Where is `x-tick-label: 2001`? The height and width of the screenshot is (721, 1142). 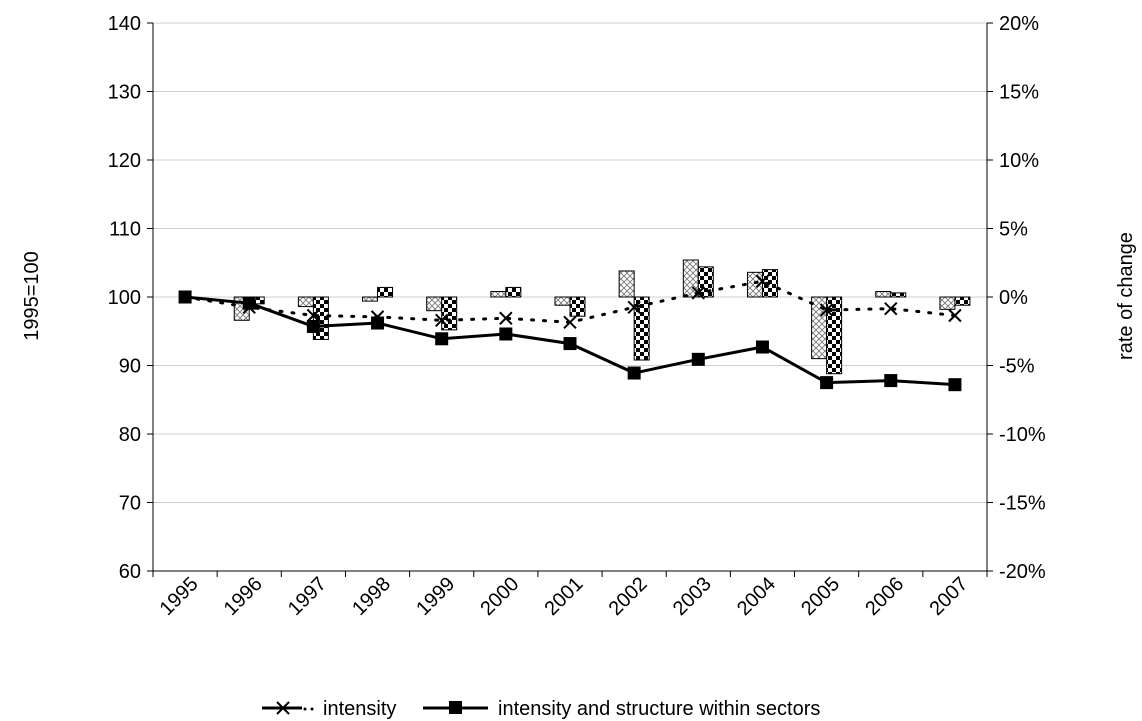
x-tick-label: 2001 is located at coordinates (564, 596).